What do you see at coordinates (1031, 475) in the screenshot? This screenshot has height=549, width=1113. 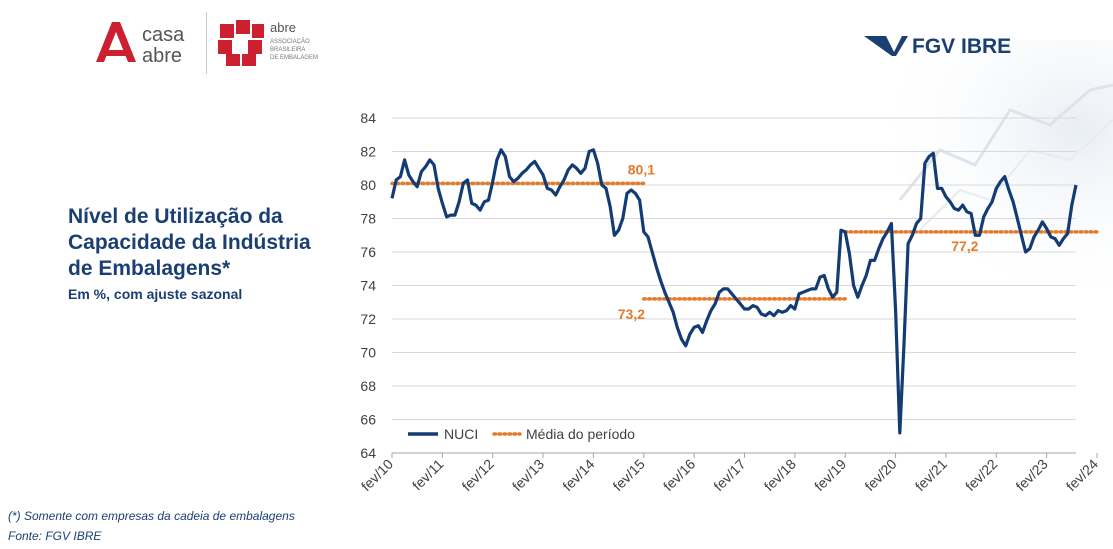 I see `x-tick-label: fev/23` at bounding box center [1031, 475].